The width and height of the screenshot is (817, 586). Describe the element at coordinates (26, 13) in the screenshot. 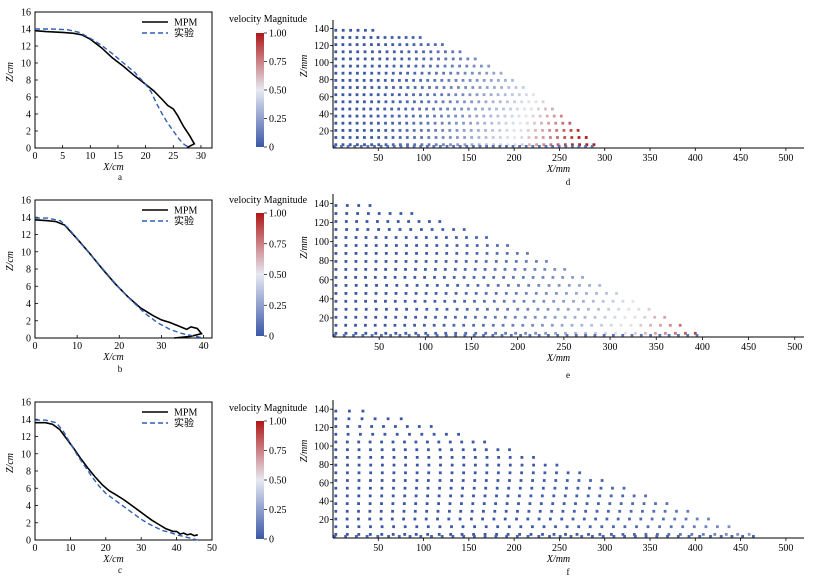

I see `y-tick-label: 16` at that location.